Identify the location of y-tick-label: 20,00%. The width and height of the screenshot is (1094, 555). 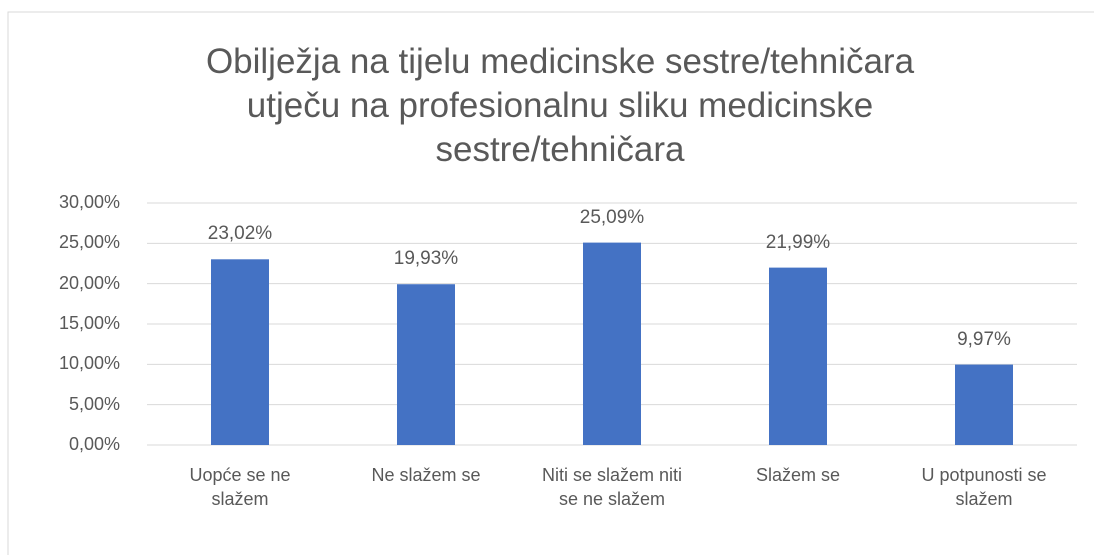
(89, 282).